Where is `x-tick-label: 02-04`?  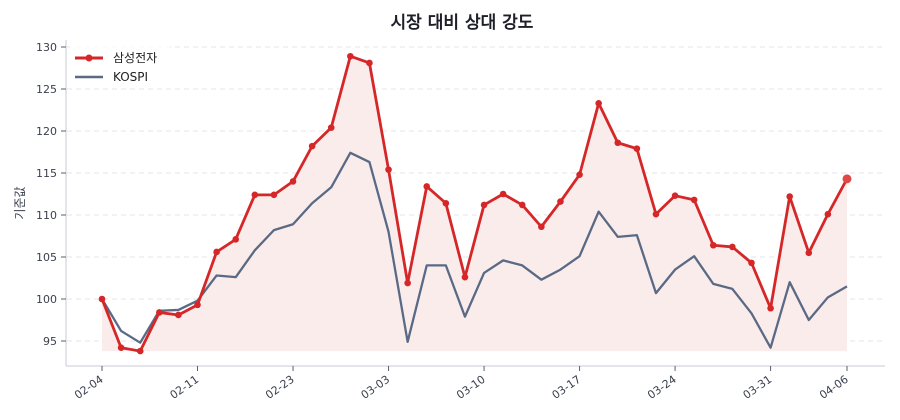
x-tick-label: 02-04 is located at coordinates (89, 387).